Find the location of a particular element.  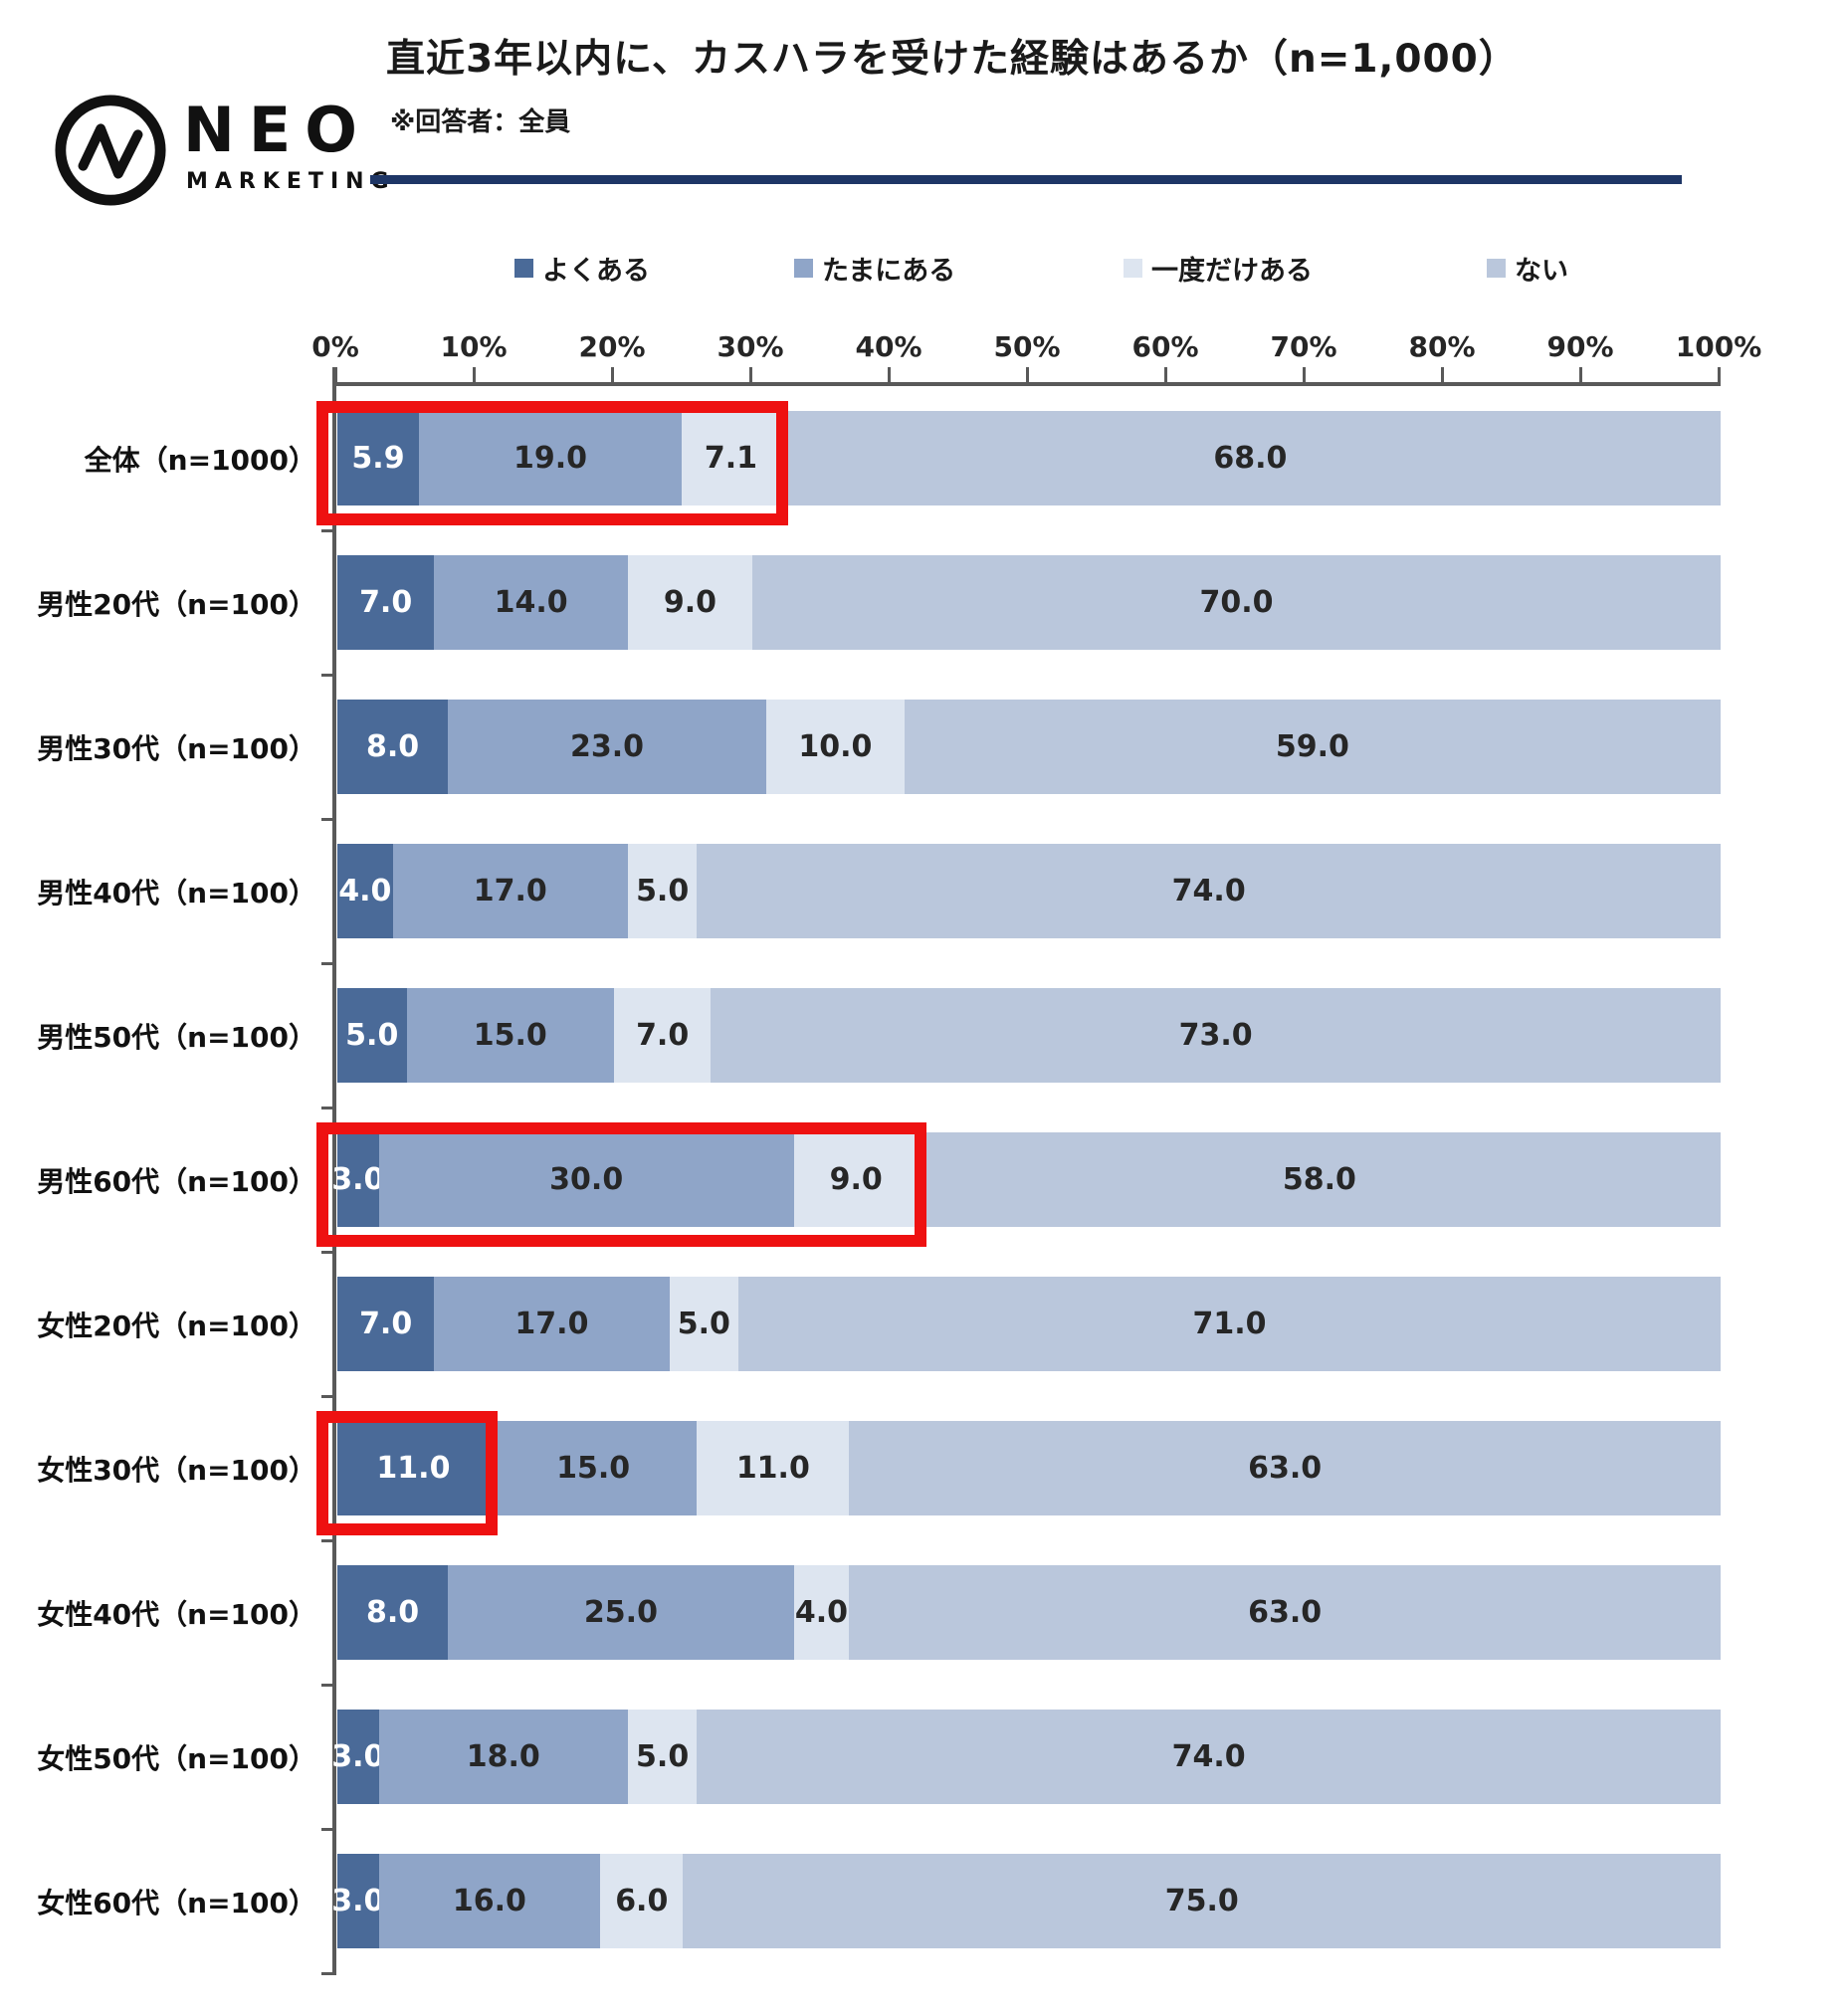

bar-row: 8.0 25.0 4.0 63.0 is located at coordinates (1029, 1612).